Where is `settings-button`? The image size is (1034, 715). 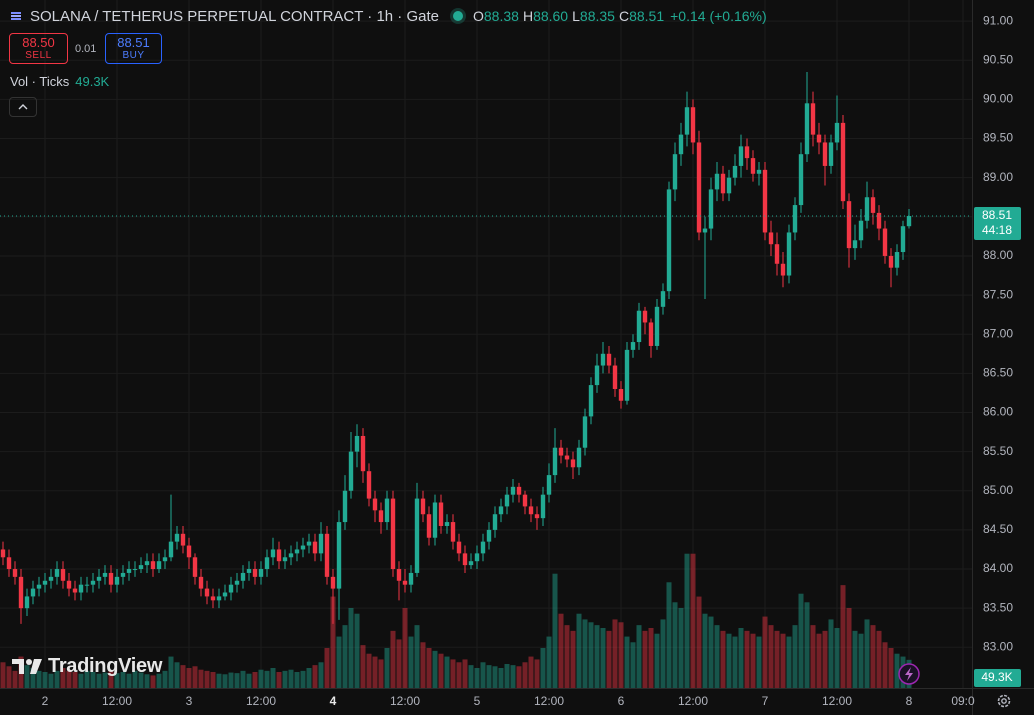 settings-button is located at coordinates (1004, 701).